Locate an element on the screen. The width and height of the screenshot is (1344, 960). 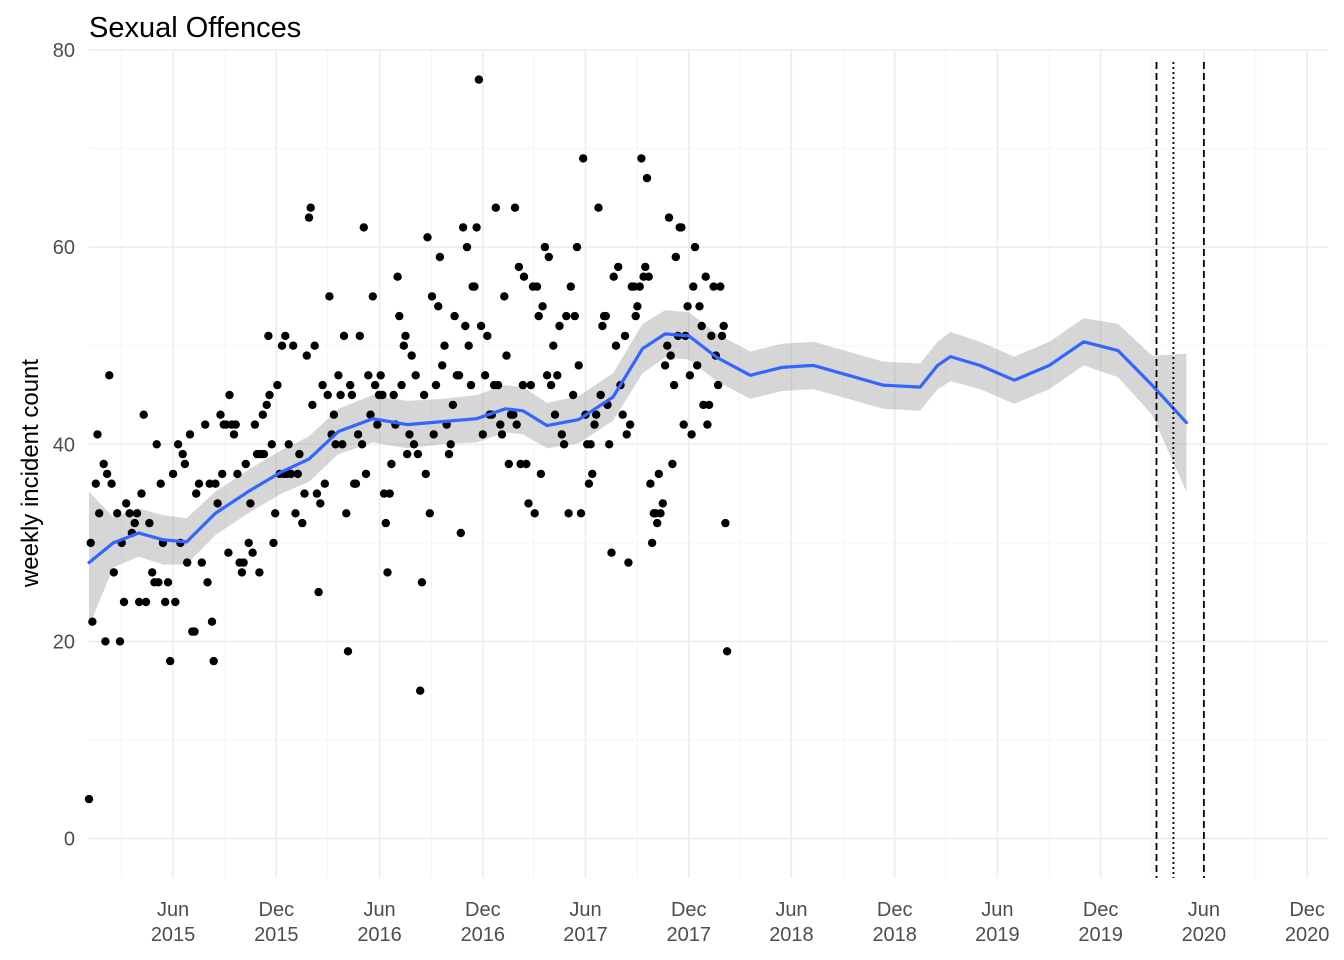
x-tick-label-year: 2016 is located at coordinates (483, 935).